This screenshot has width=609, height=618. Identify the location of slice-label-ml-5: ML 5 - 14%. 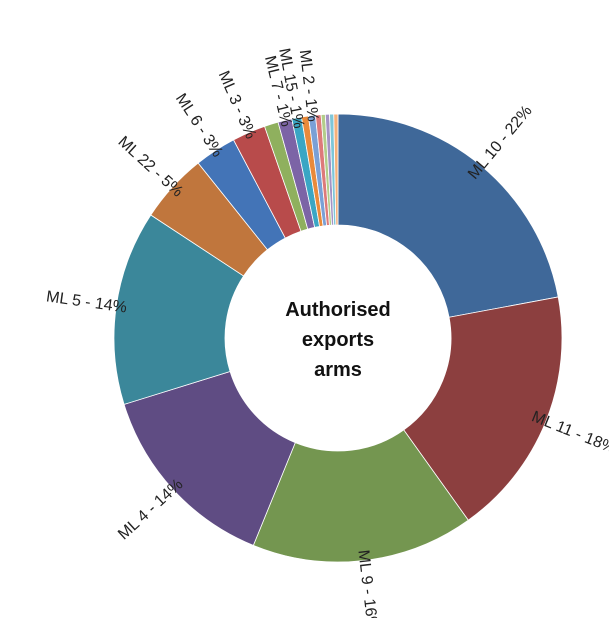
(86, 302).